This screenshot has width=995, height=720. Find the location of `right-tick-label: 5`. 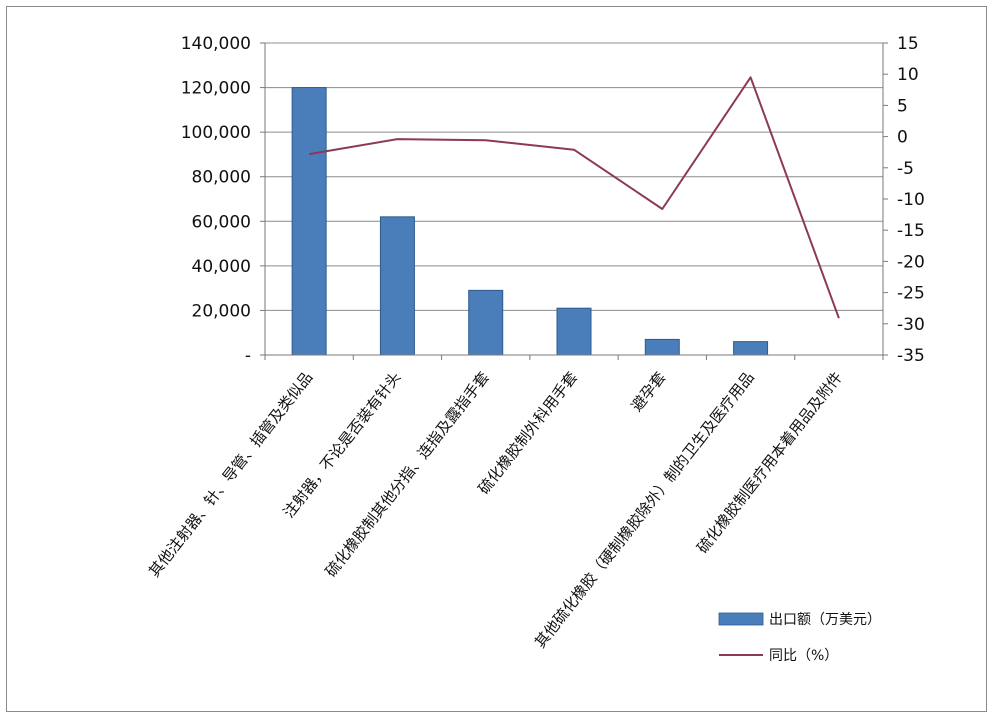

right-tick-label: 5 is located at coordinates (902, 106).